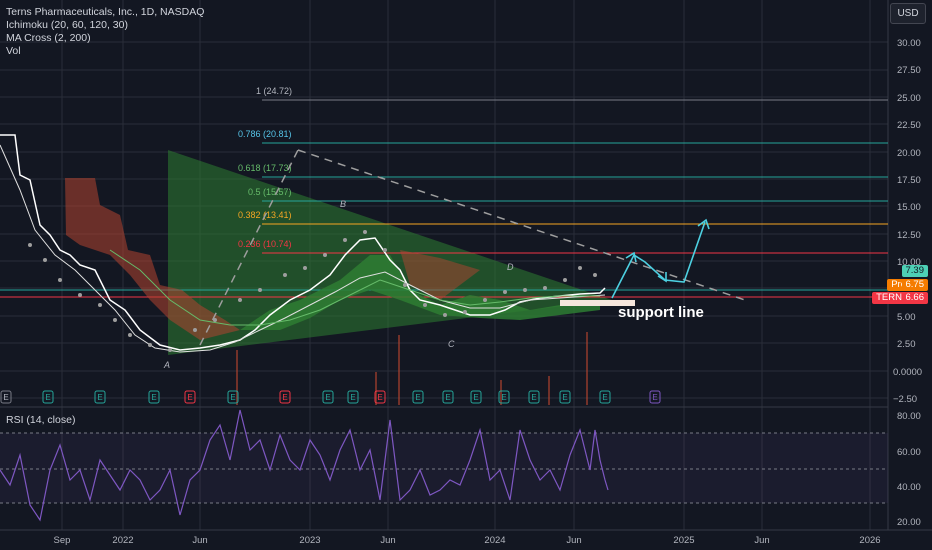 The width and height of the screenshot is (932, 550). Describe the element at coordinates (451, 344) in the screenshot. I see `wave-label-c: C` at that location.